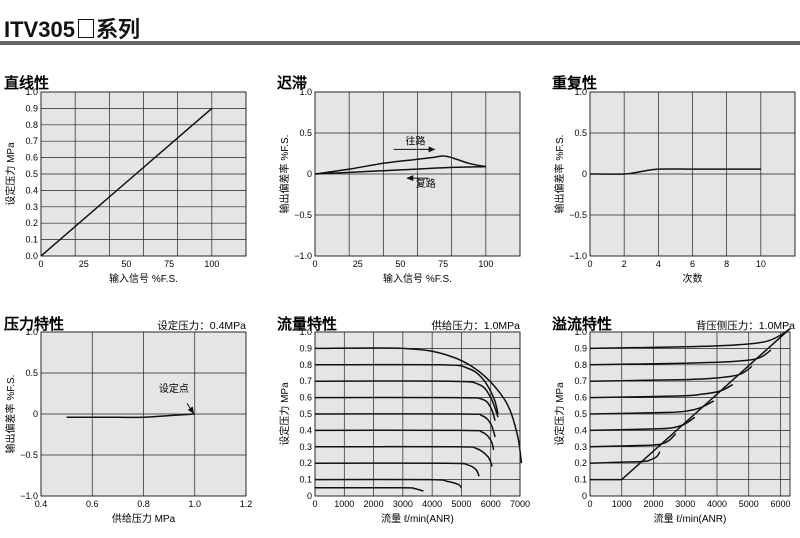  Describe the element at coordinates (144, 518) in the screenshot. I see `x-axis-label: 供给压力 MPa` at that location.